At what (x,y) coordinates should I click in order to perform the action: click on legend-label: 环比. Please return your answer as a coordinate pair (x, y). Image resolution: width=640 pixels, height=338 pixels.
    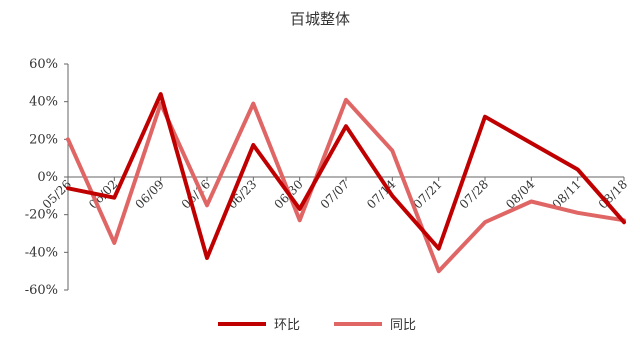
    Looking at the image, I should click on (287, 325).